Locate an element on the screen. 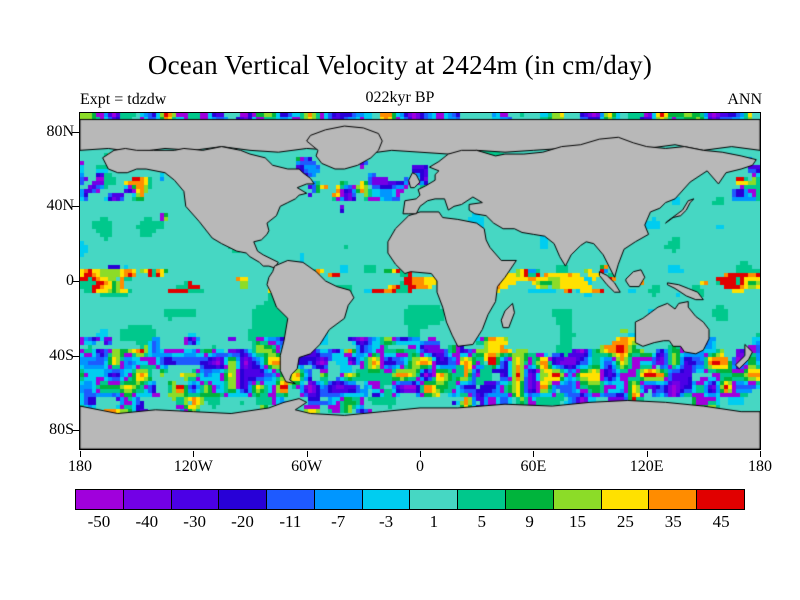  x-tick-label: 60W is located at coordinates (307, 466).